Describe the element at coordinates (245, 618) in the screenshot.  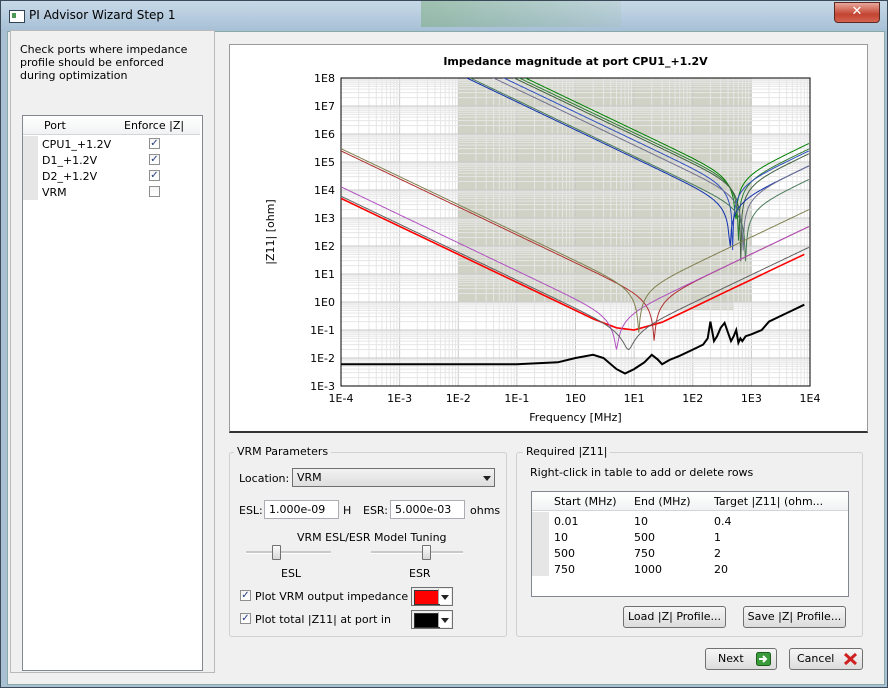
I see `plot-total-checkbox: ✓` at that location.